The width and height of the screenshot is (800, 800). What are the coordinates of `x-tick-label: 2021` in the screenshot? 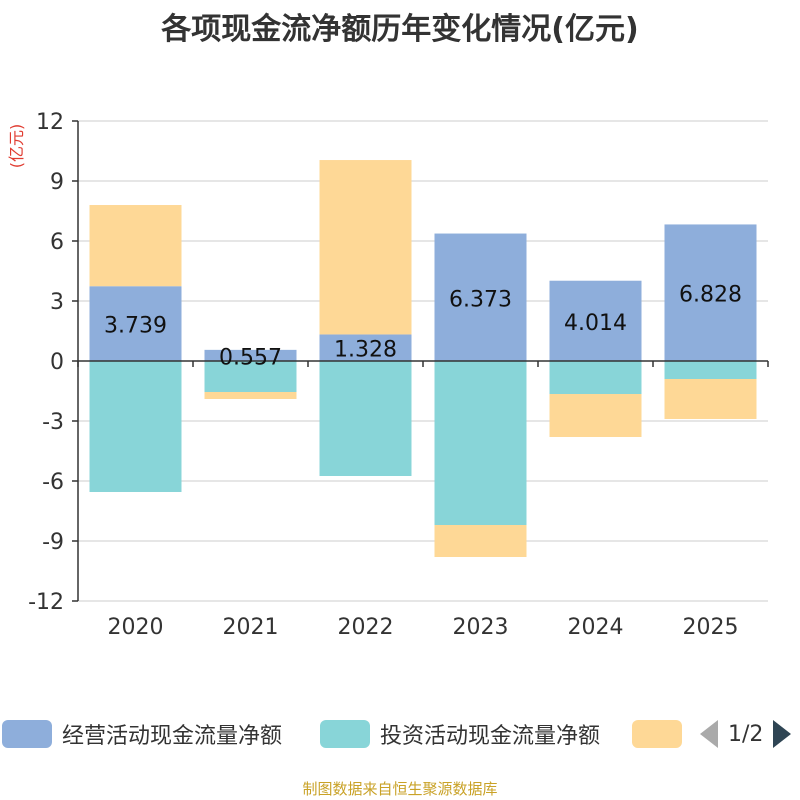 It's located at (251, 627).